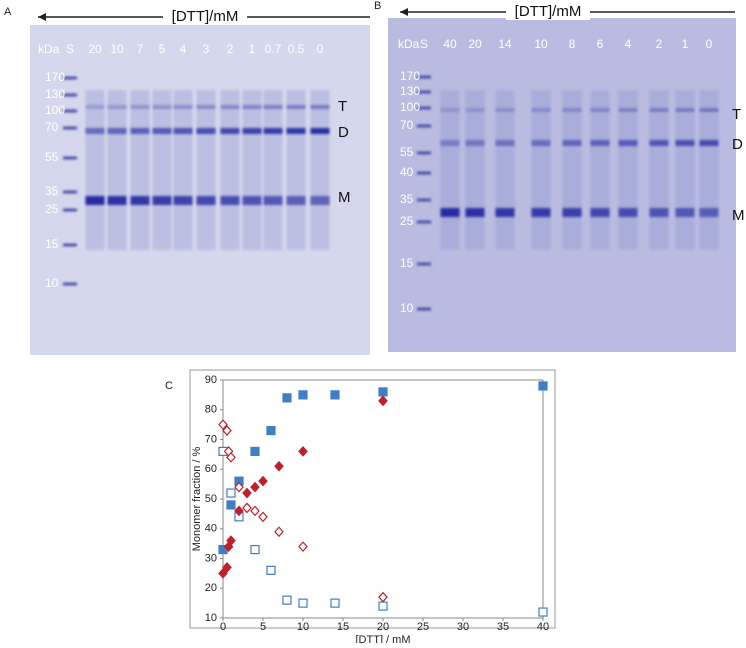 The width and height of the screenshot is (746, 648). What do you see at coordinates (52, 283) in the screenshot?
I see `marker-label: 10` at bounding box center [52, 283].